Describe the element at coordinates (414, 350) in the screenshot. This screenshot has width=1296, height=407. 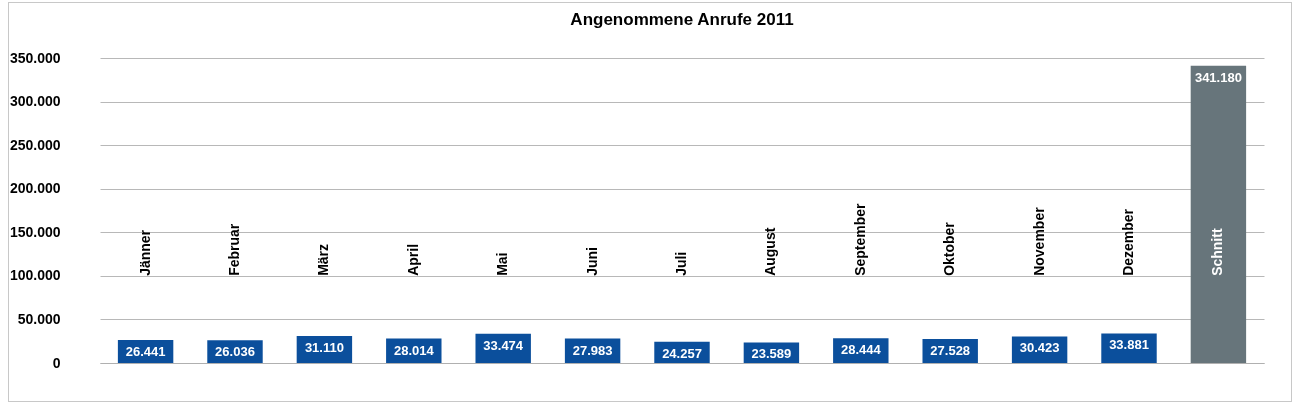
I see `data-label: 28.014` at that location.